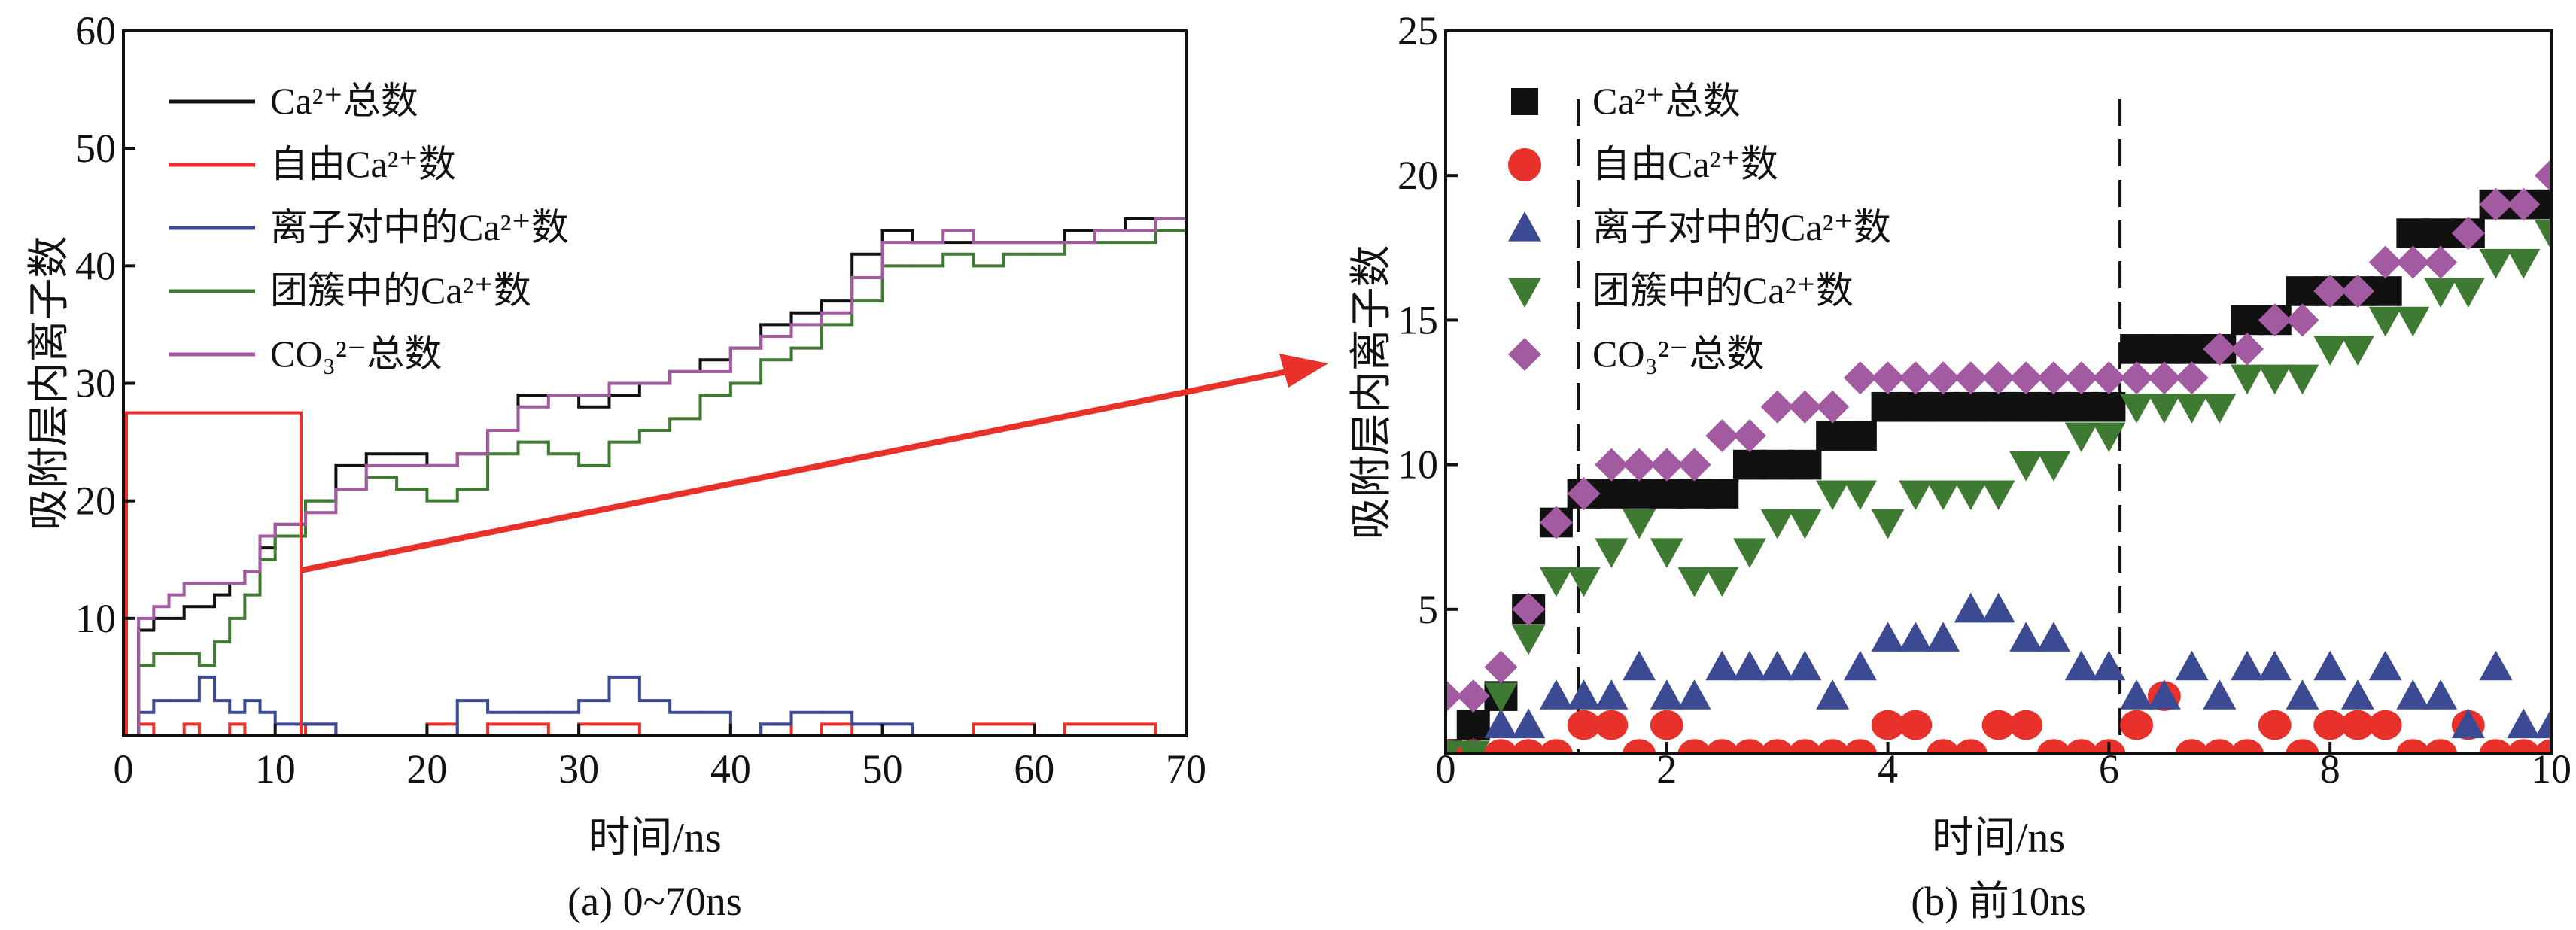 The image size is (2576, 930). What do you see at coordinates (1741, 227) in the screenshot?
I see `legend-label: 离子对中的Ca²⁺数` at bounding box center [1741, 227].